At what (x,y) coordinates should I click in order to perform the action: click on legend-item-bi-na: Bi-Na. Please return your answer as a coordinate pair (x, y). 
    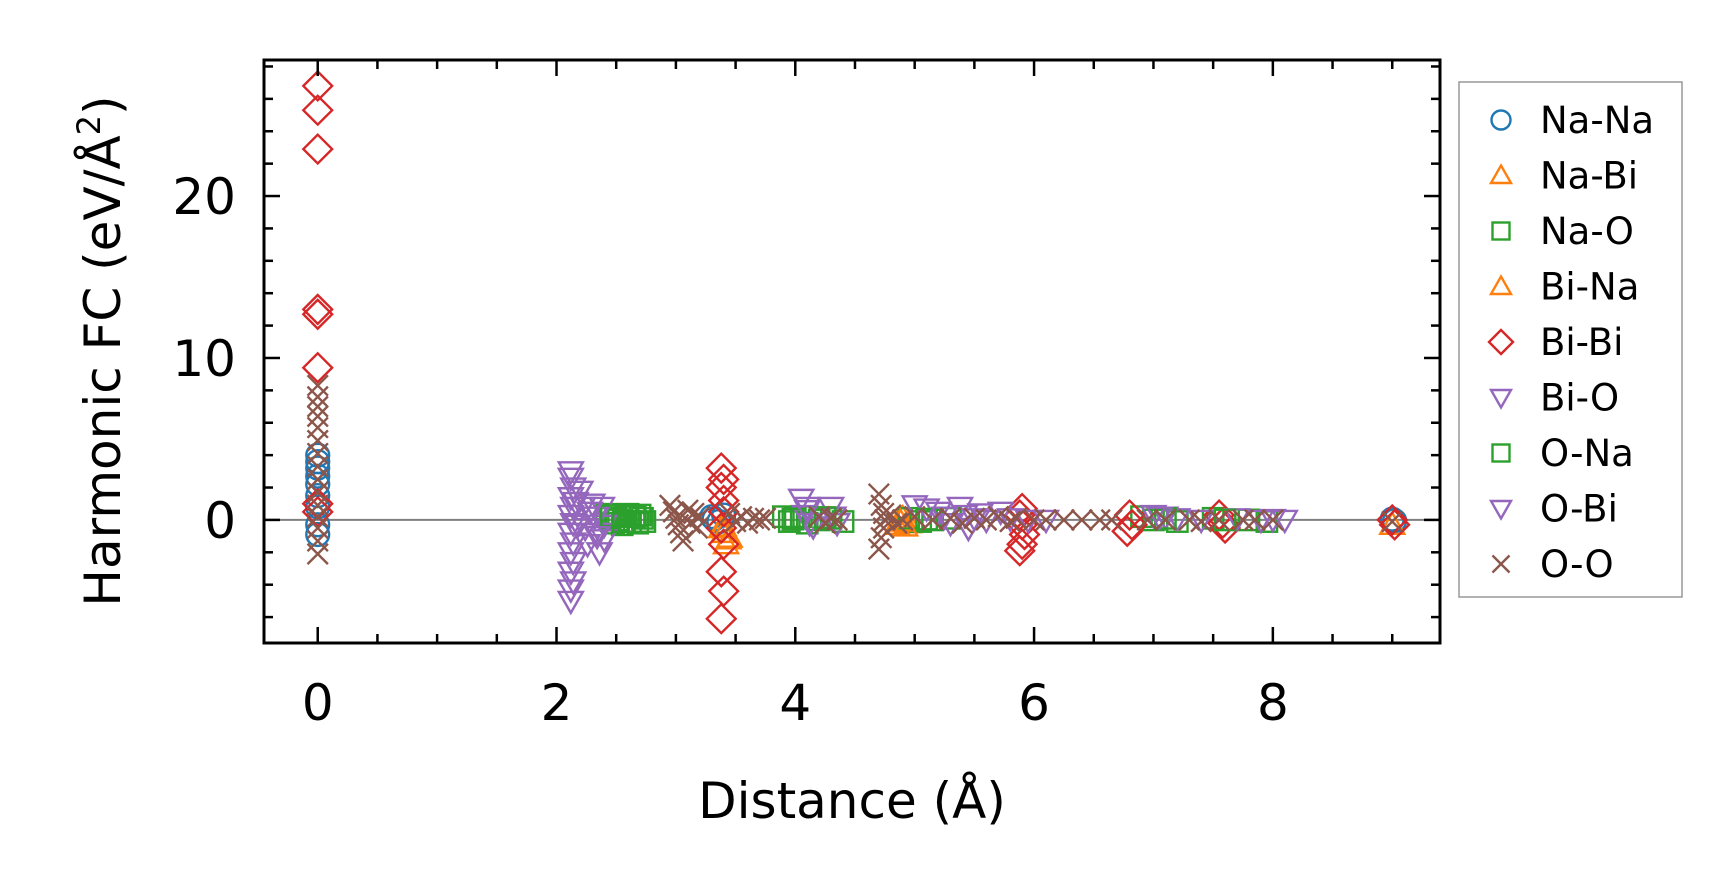
    Looking at the image, I should click on (1563, 287).